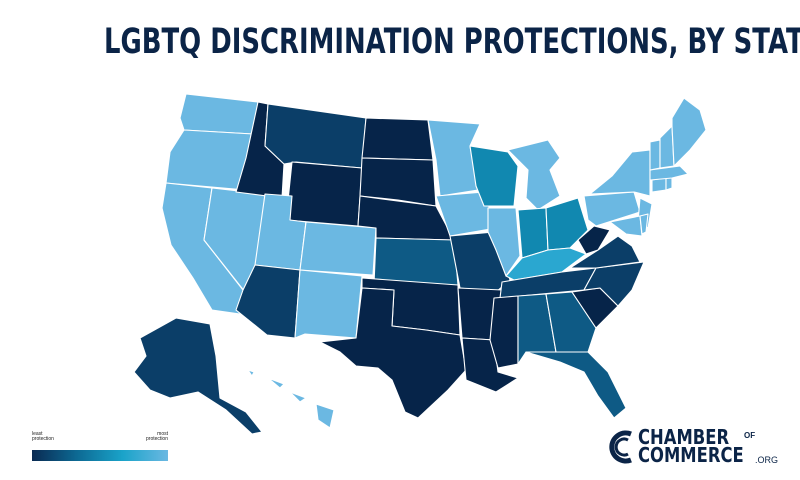 The image size is (800, 480). What do you see at coordinates (689, 132) in the screenshot?
I see `state-maine` at bounding box center [689, 132].